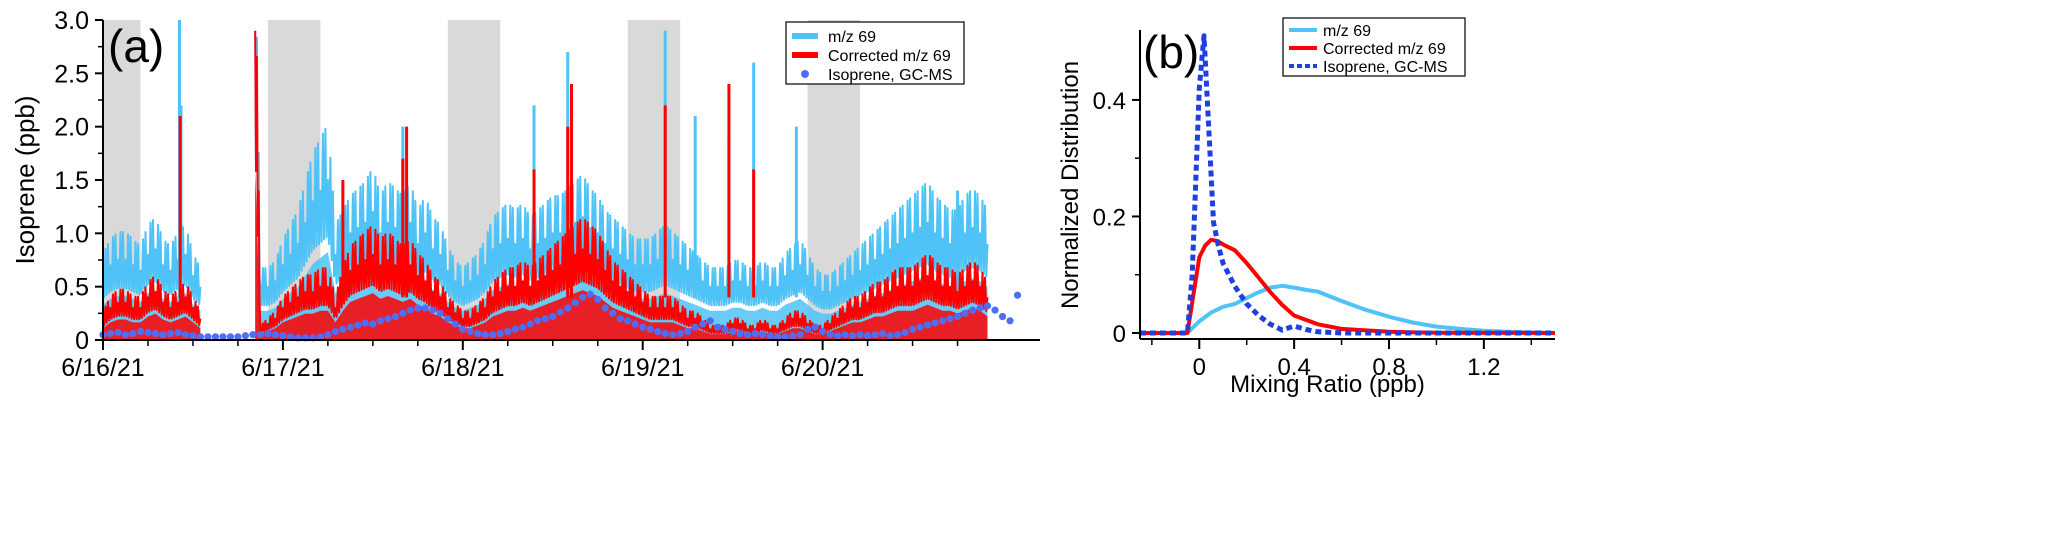  I want to click on legend-a-label-1: Corrected m/z 69, so click(889, 56).